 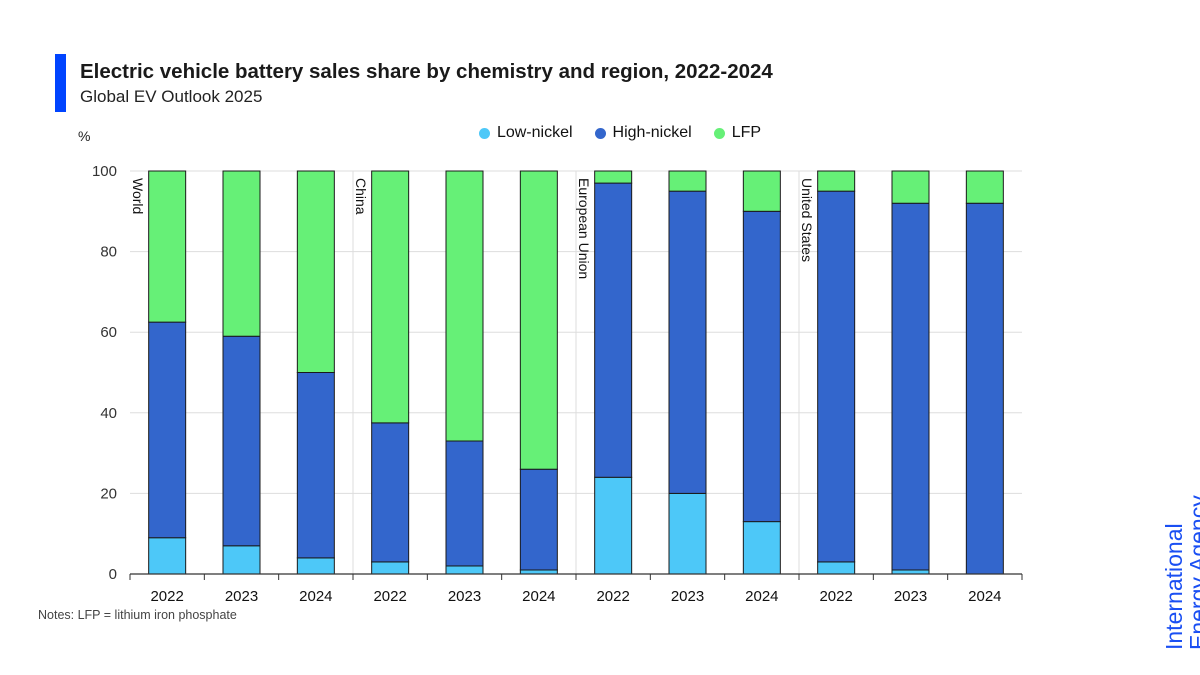 What do you see at coordinates (1192, 572) in the screenshot?
I see `logo-line-2: Energy Agency` at bounding box center [1192, 572].